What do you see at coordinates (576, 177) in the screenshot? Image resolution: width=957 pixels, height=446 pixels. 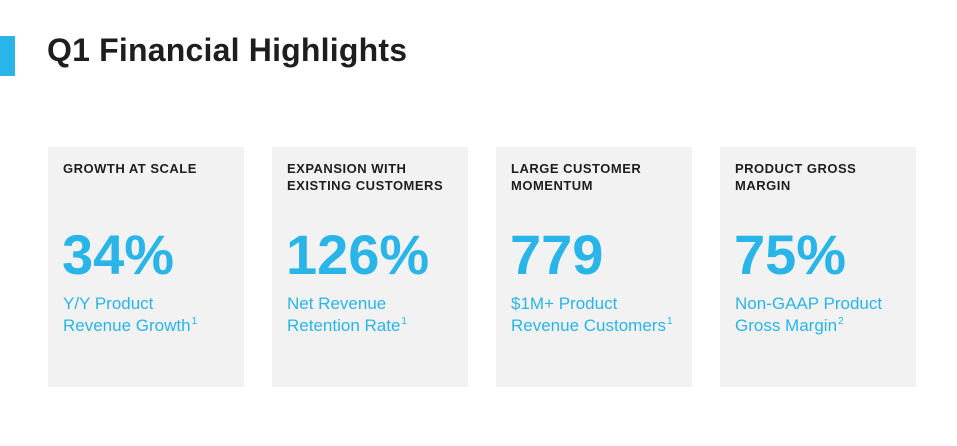 I see `card-heading: LARGE CUSTOMER MOMENTUM` at bounding box center [576, 177].